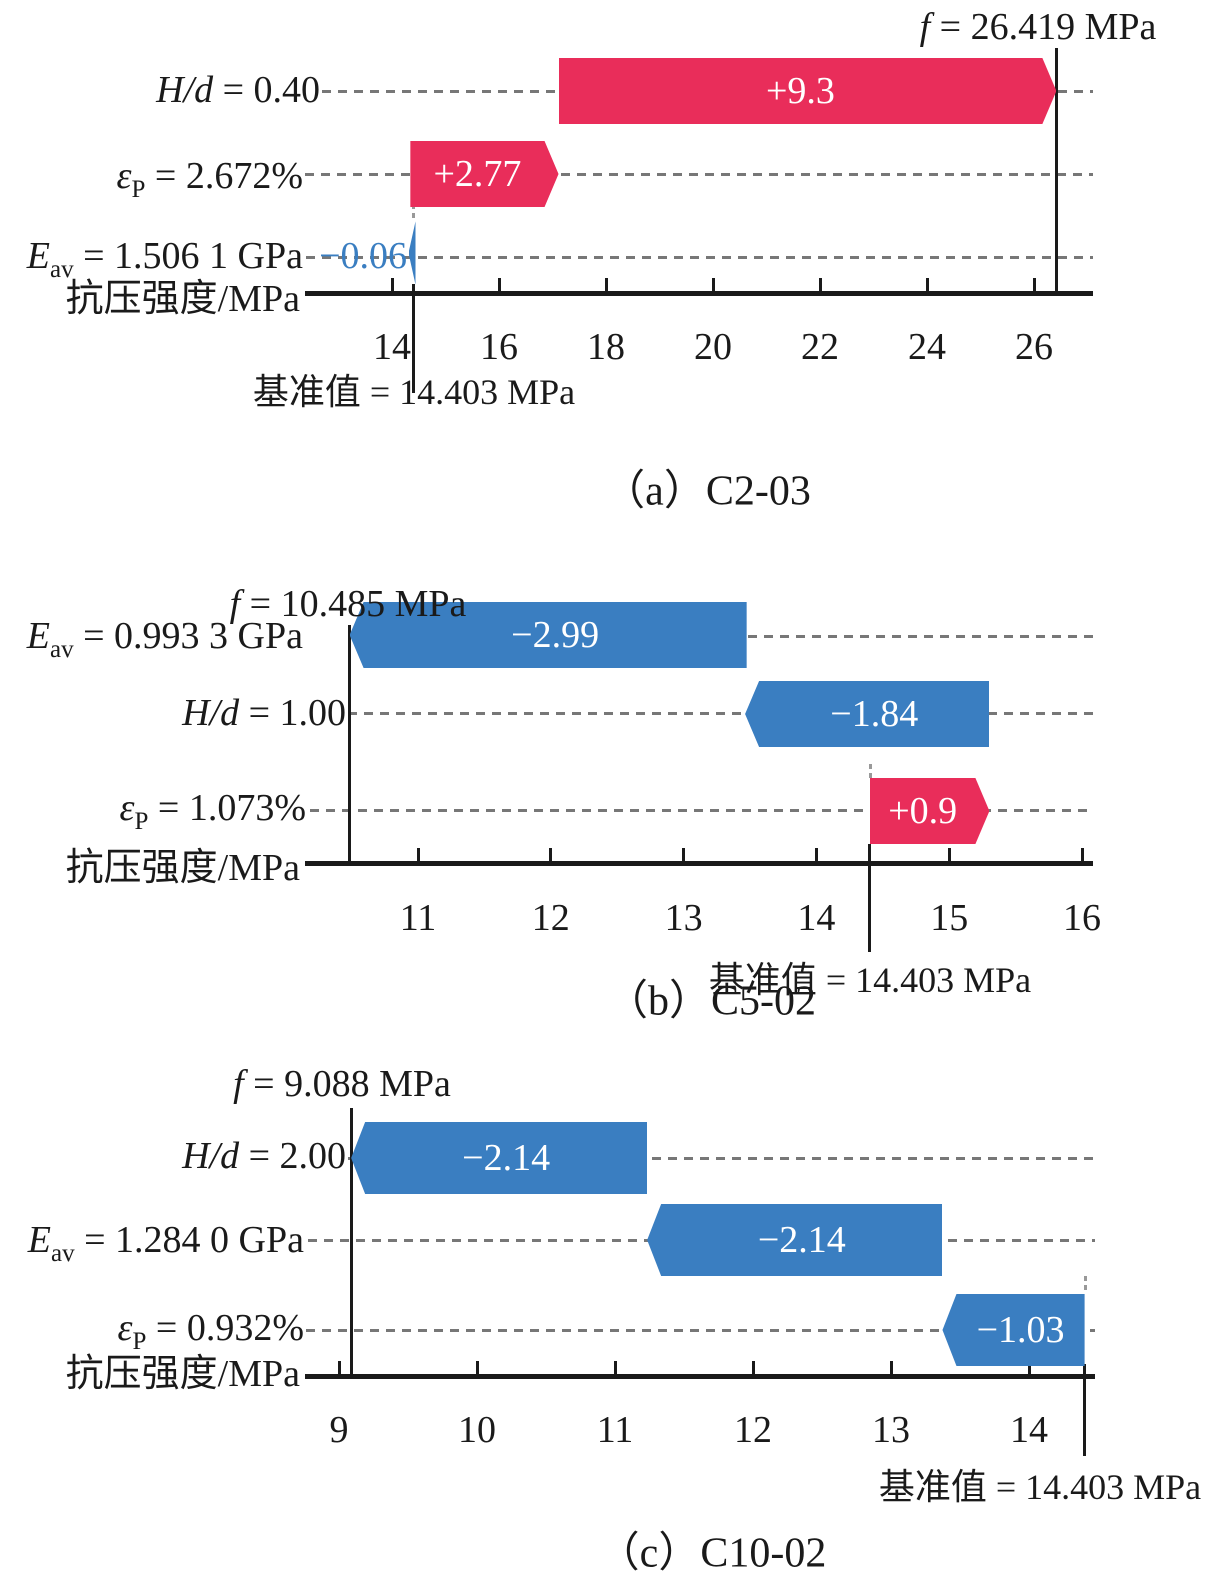 This screenshot has height=1583, width=1228. I want to click on chart-c-tick-label: 12, so click(753, 1430).